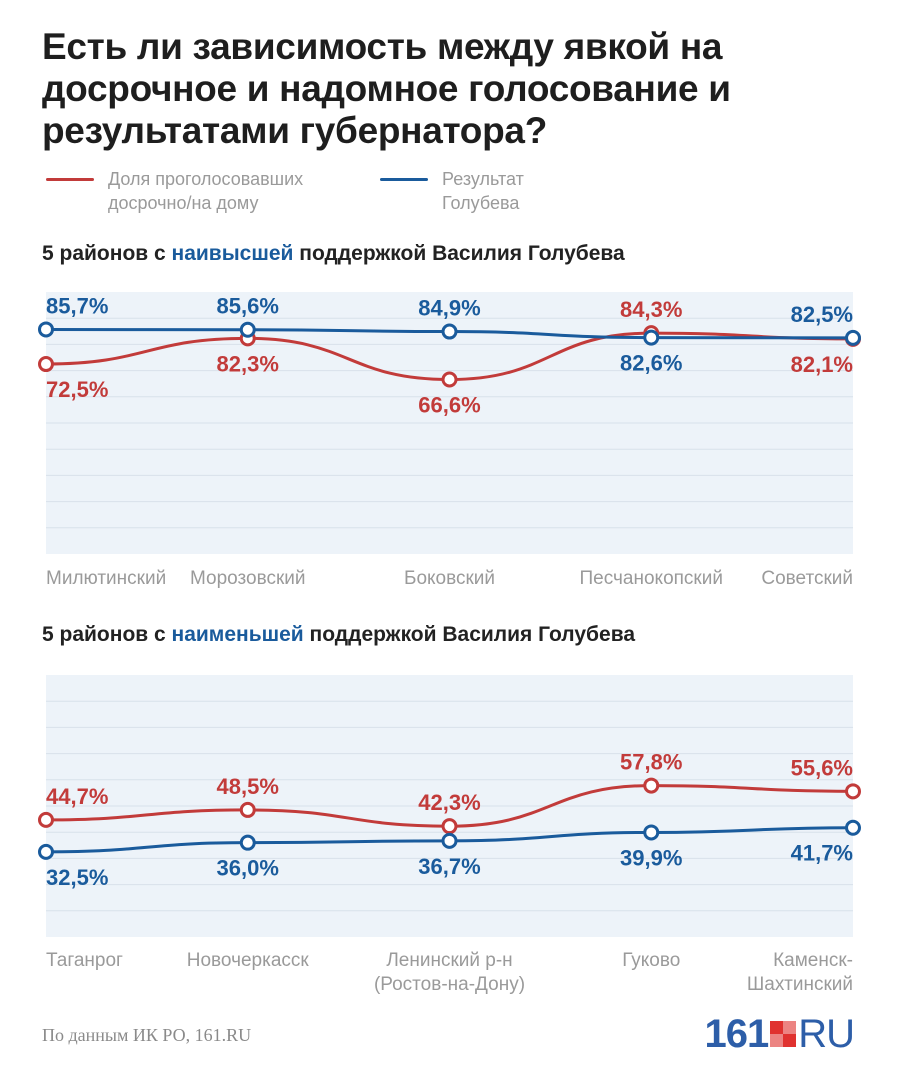 This screenshot has height=1080, width=900. What do you see at coordinates (107, 253) in the screenshot?
I see `section-title-top-pre: 5 районов с` at bounding box center [107, 253].